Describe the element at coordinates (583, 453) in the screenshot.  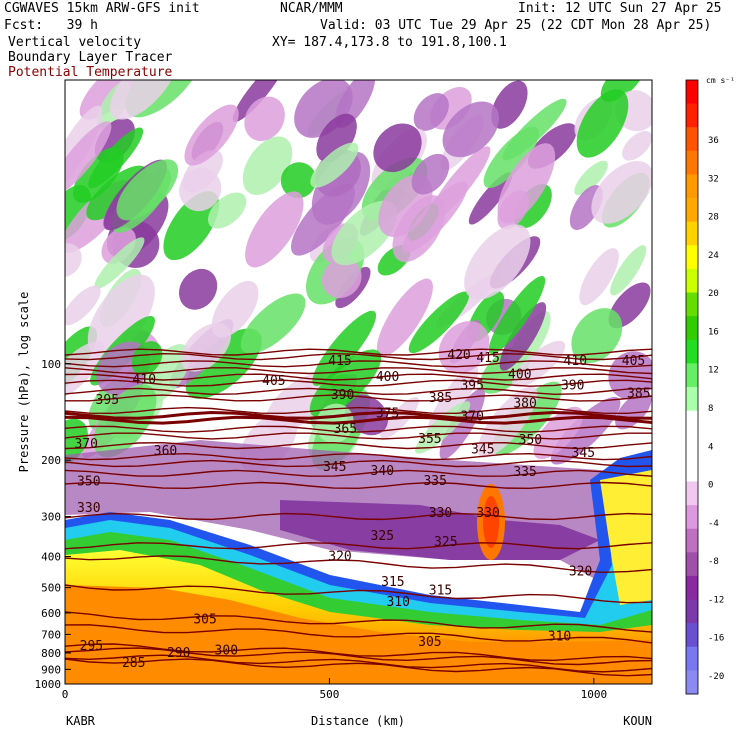
I see `contour-label: 345` at that location.